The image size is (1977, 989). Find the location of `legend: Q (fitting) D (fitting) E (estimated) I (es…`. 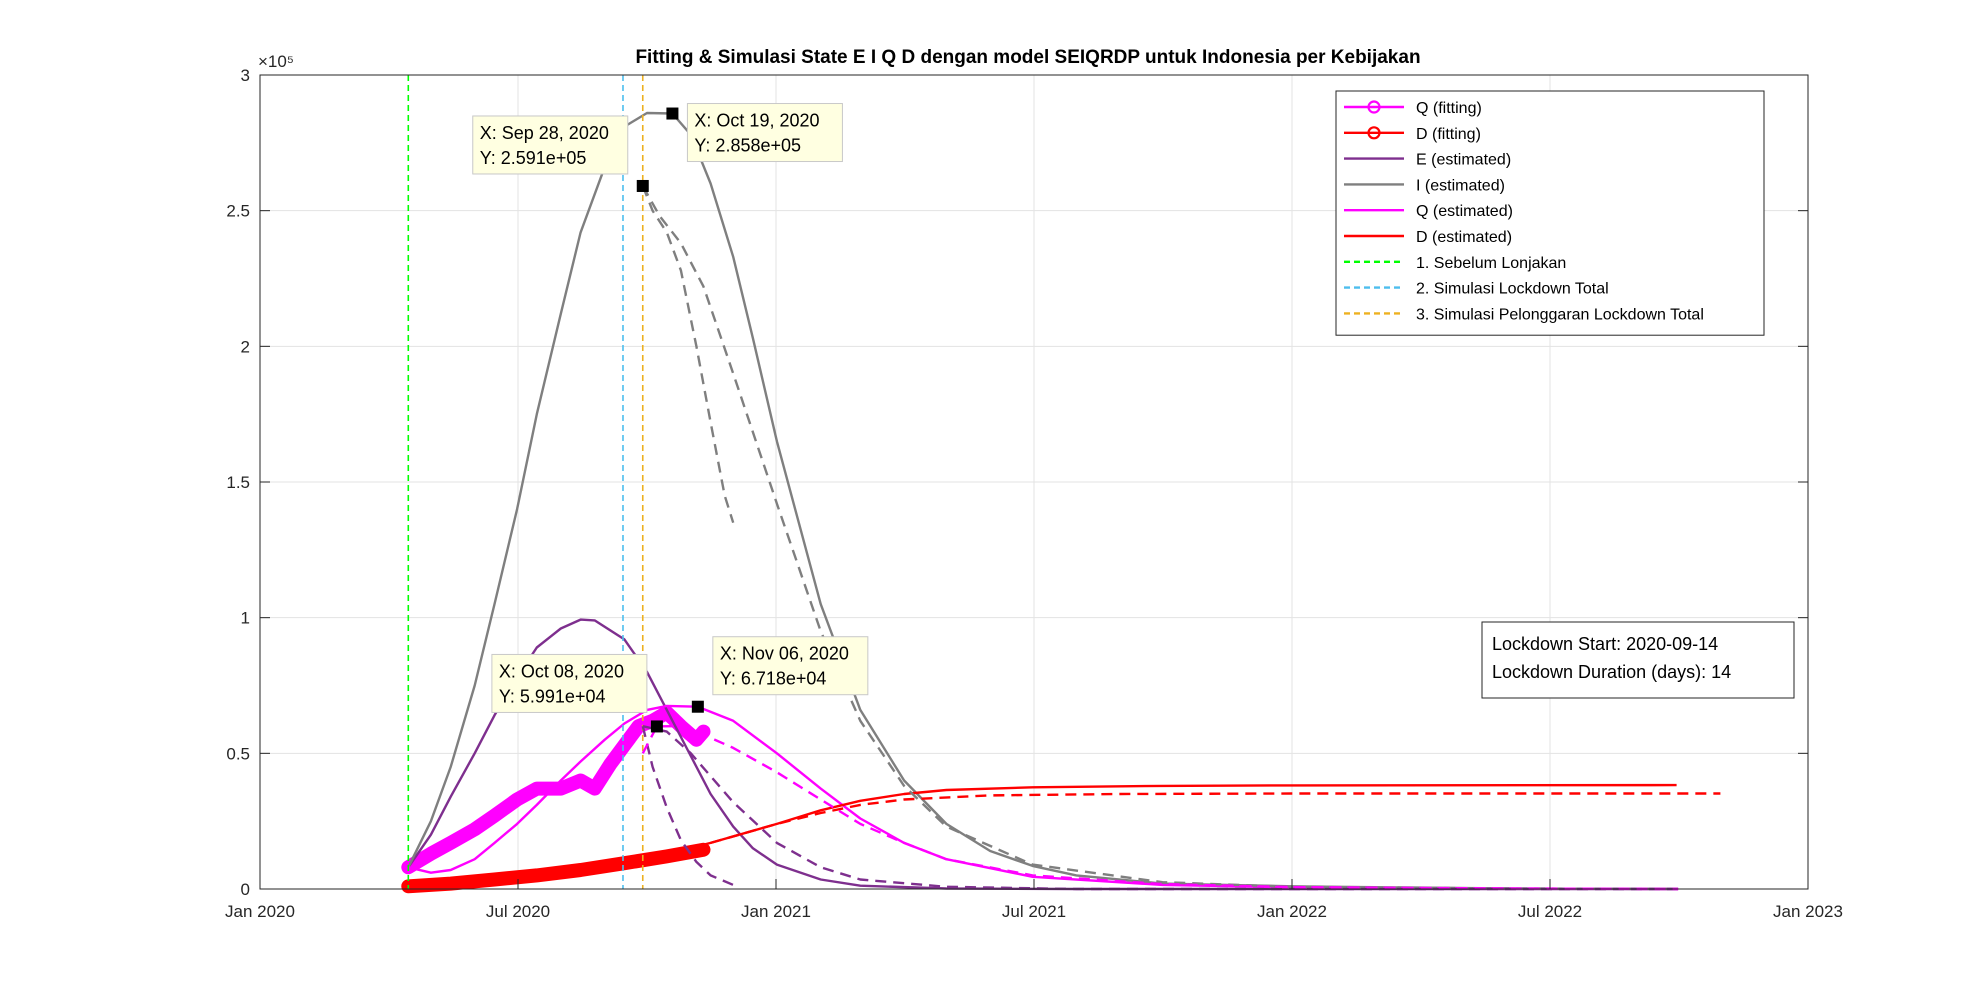

legend: Q (fitting) D (fitting) E (estimated) I (es… is located at coordinates (1550, 213).